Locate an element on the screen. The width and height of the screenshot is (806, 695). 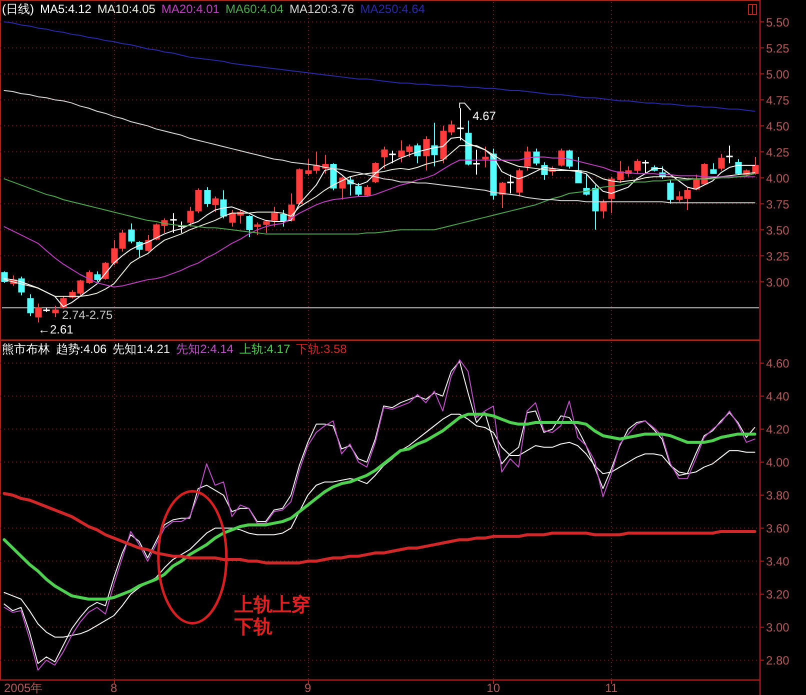
chart-title: (日线) is located at coordinates (18, 9).